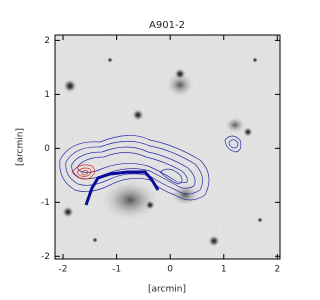 Image resolution: width=320 pixels, height=300 pixels. Describe the element at coordinates (21, 147) in the screenshot. I see `y-axis-label: [arcmin]` at that location.